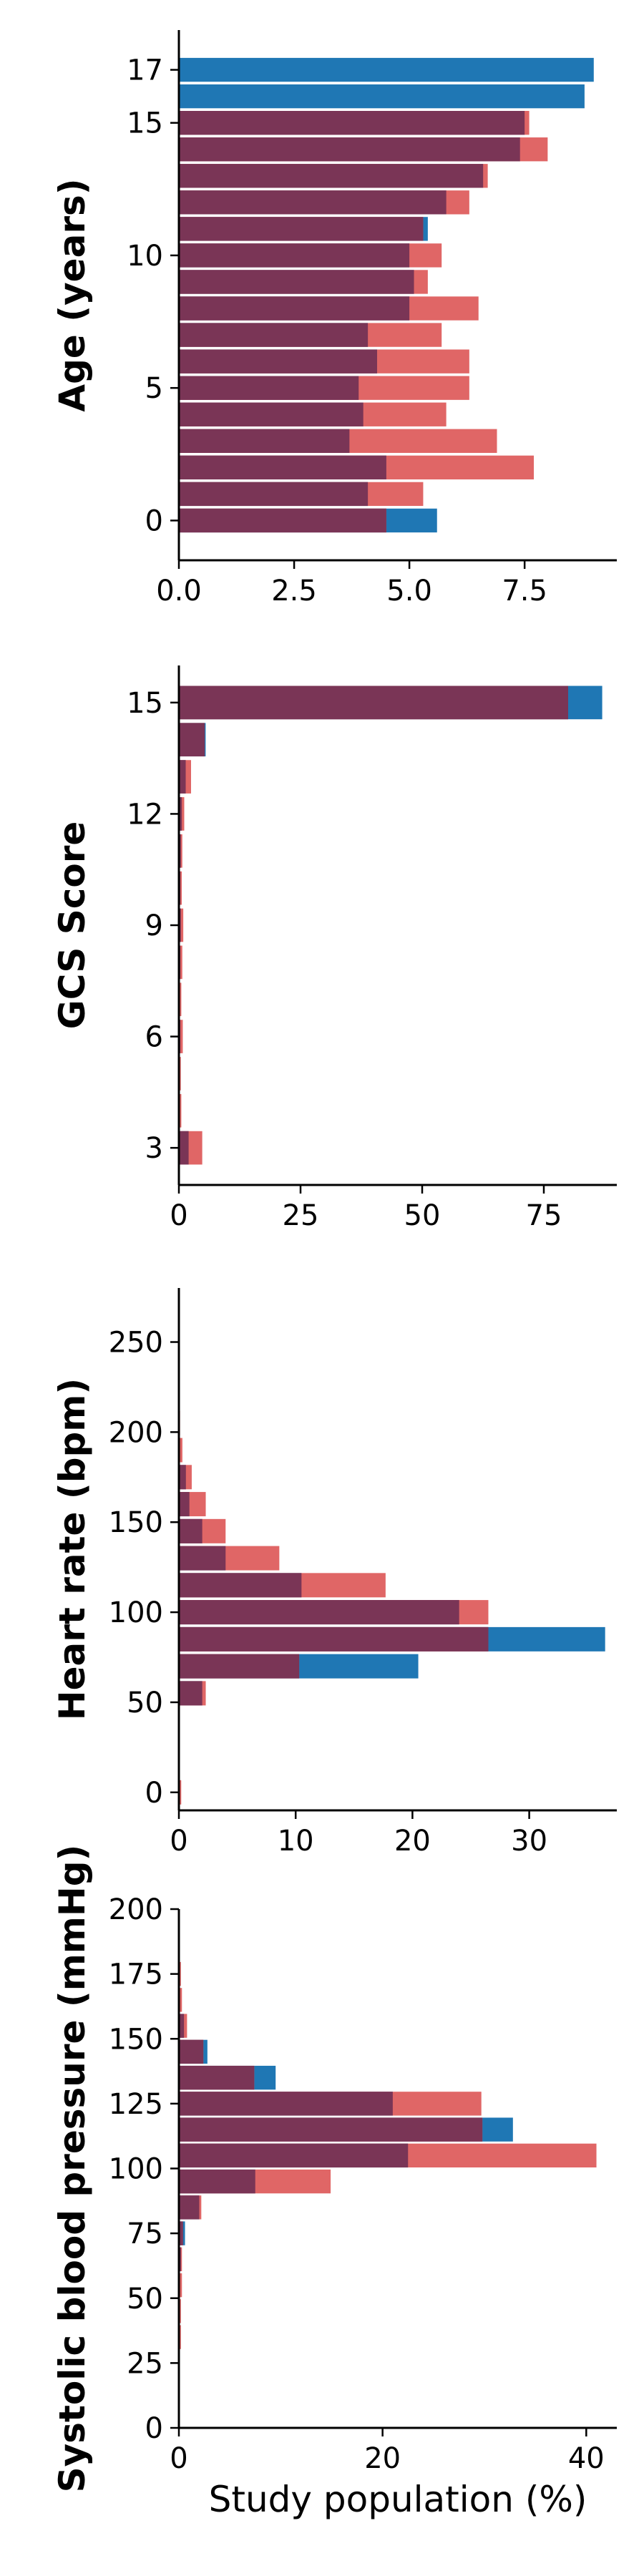 The width and height of the screenshot is (644, 2576). What do you see at coordinates (145, 70) in the screenshot?
I see `y-tick-label: 17` at bounding box center [145, 70].